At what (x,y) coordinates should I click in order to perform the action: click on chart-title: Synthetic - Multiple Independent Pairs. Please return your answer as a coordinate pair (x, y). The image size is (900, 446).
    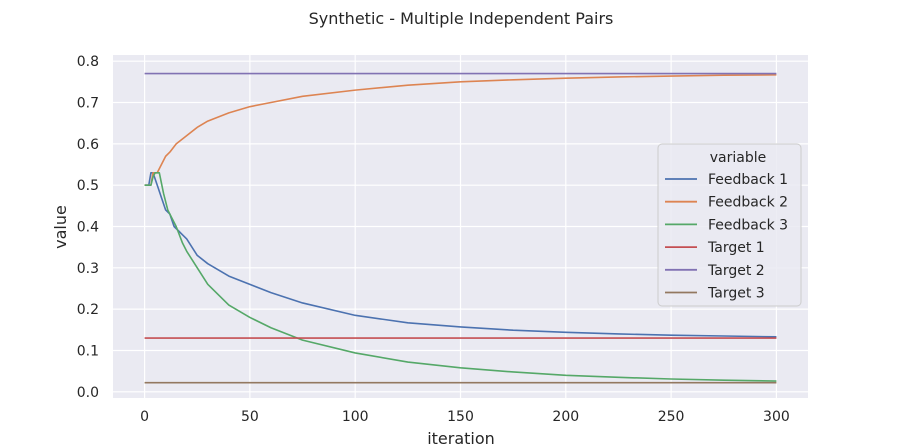
    Looking at the image, I should click on (461, 18).